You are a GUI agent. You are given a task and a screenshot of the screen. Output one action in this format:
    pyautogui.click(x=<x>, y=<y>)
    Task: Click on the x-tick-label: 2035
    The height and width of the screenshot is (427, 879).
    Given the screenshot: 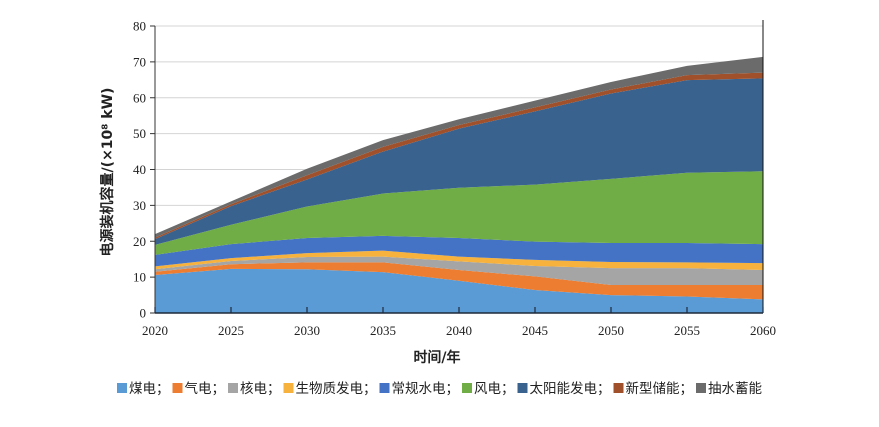 What is the action you would take?
    pyautogui.click(x=383, y=330)
    